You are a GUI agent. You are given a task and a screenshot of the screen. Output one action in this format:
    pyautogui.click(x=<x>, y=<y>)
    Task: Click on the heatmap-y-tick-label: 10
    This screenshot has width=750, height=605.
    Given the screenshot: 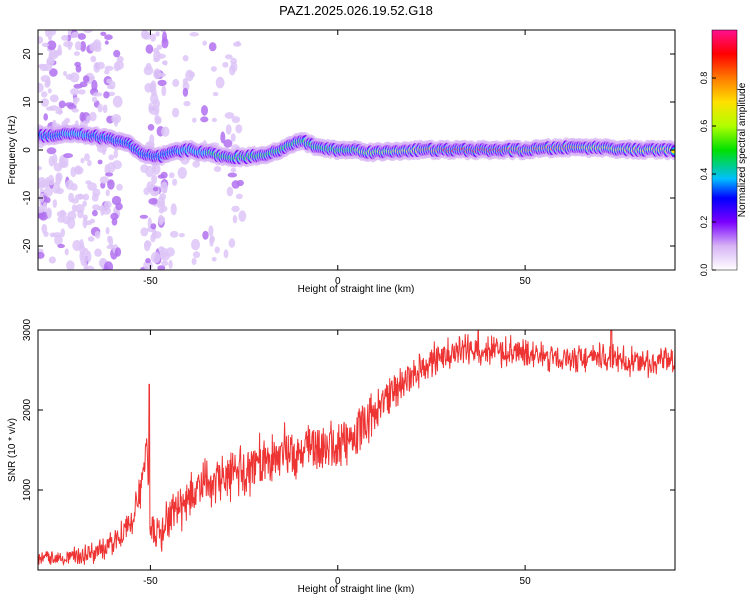 What is the action you would take?
    pyautogui.click(x=27, y=102)
    